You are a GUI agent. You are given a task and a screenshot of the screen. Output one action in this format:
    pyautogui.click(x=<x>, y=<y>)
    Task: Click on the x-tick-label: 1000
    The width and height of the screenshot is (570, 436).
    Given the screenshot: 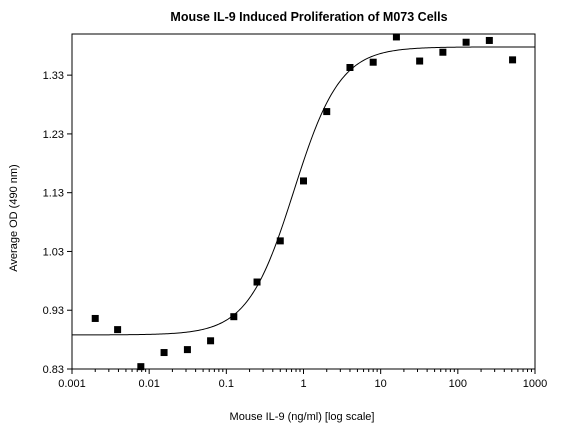 What is the action you would take?
    pyautogui.click(x=535, y=384)
    